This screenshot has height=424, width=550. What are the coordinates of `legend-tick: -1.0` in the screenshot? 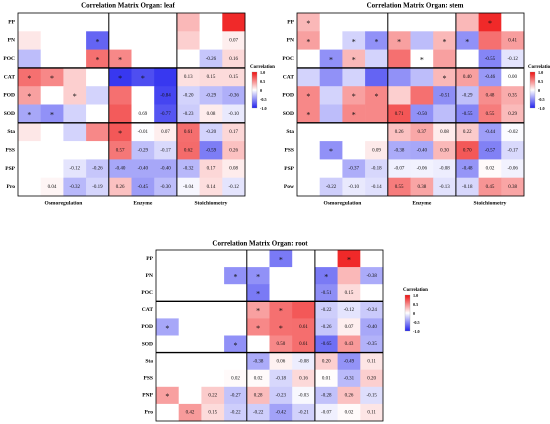 It's located at (263, 108).